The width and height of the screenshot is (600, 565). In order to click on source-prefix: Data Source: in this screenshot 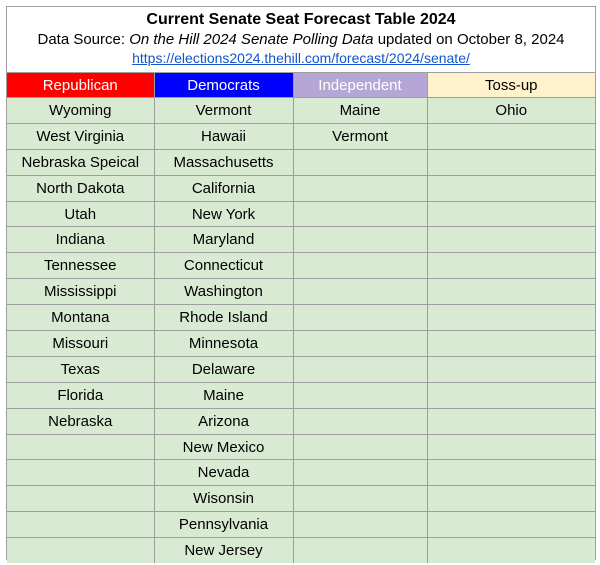, I will do `click(83, 39)`.